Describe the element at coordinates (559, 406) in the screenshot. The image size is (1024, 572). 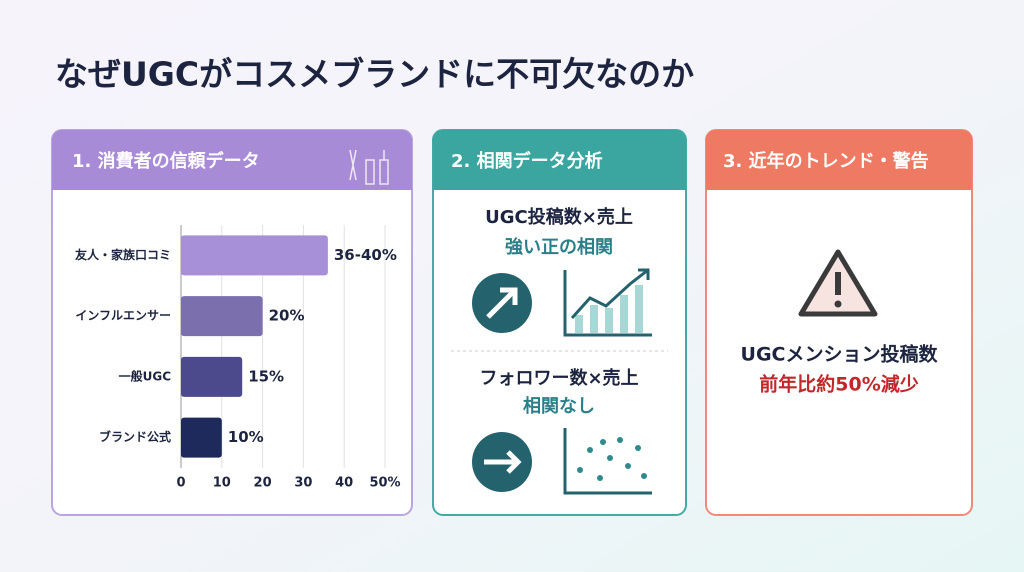
I see `item-result: 相関なし` at that location.